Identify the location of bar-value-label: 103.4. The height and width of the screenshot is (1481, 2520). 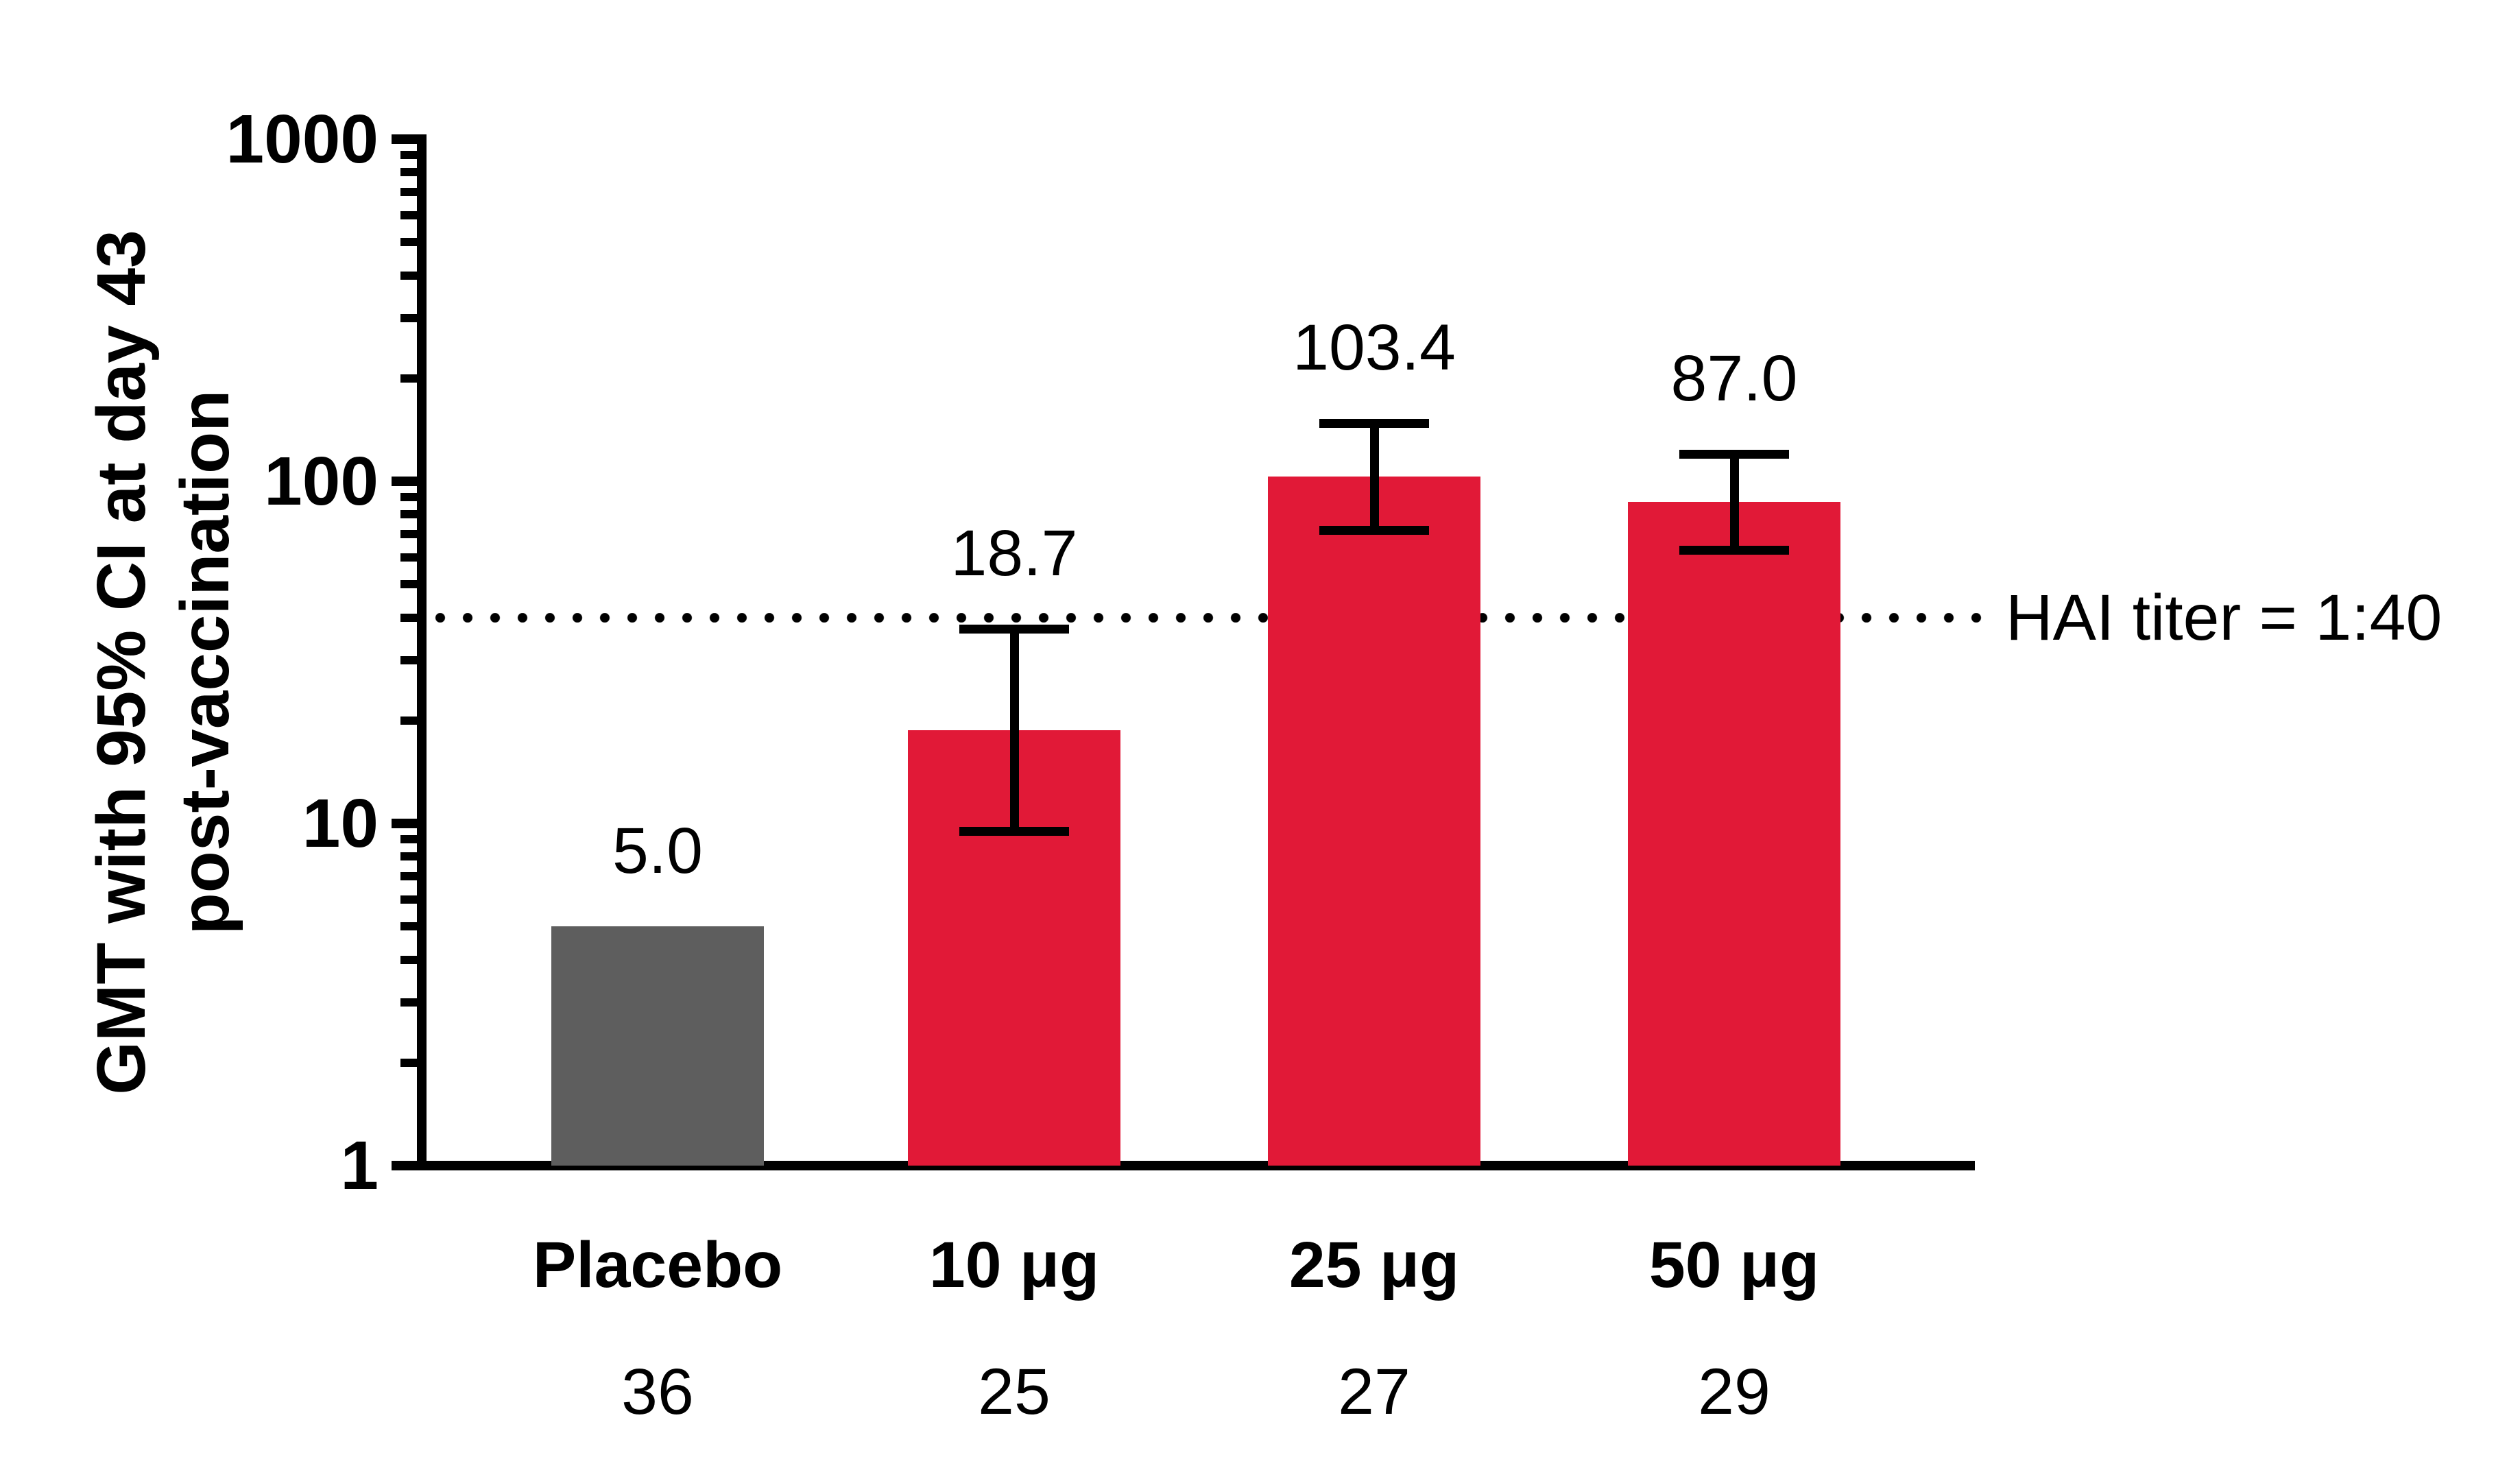
(1374, 348).